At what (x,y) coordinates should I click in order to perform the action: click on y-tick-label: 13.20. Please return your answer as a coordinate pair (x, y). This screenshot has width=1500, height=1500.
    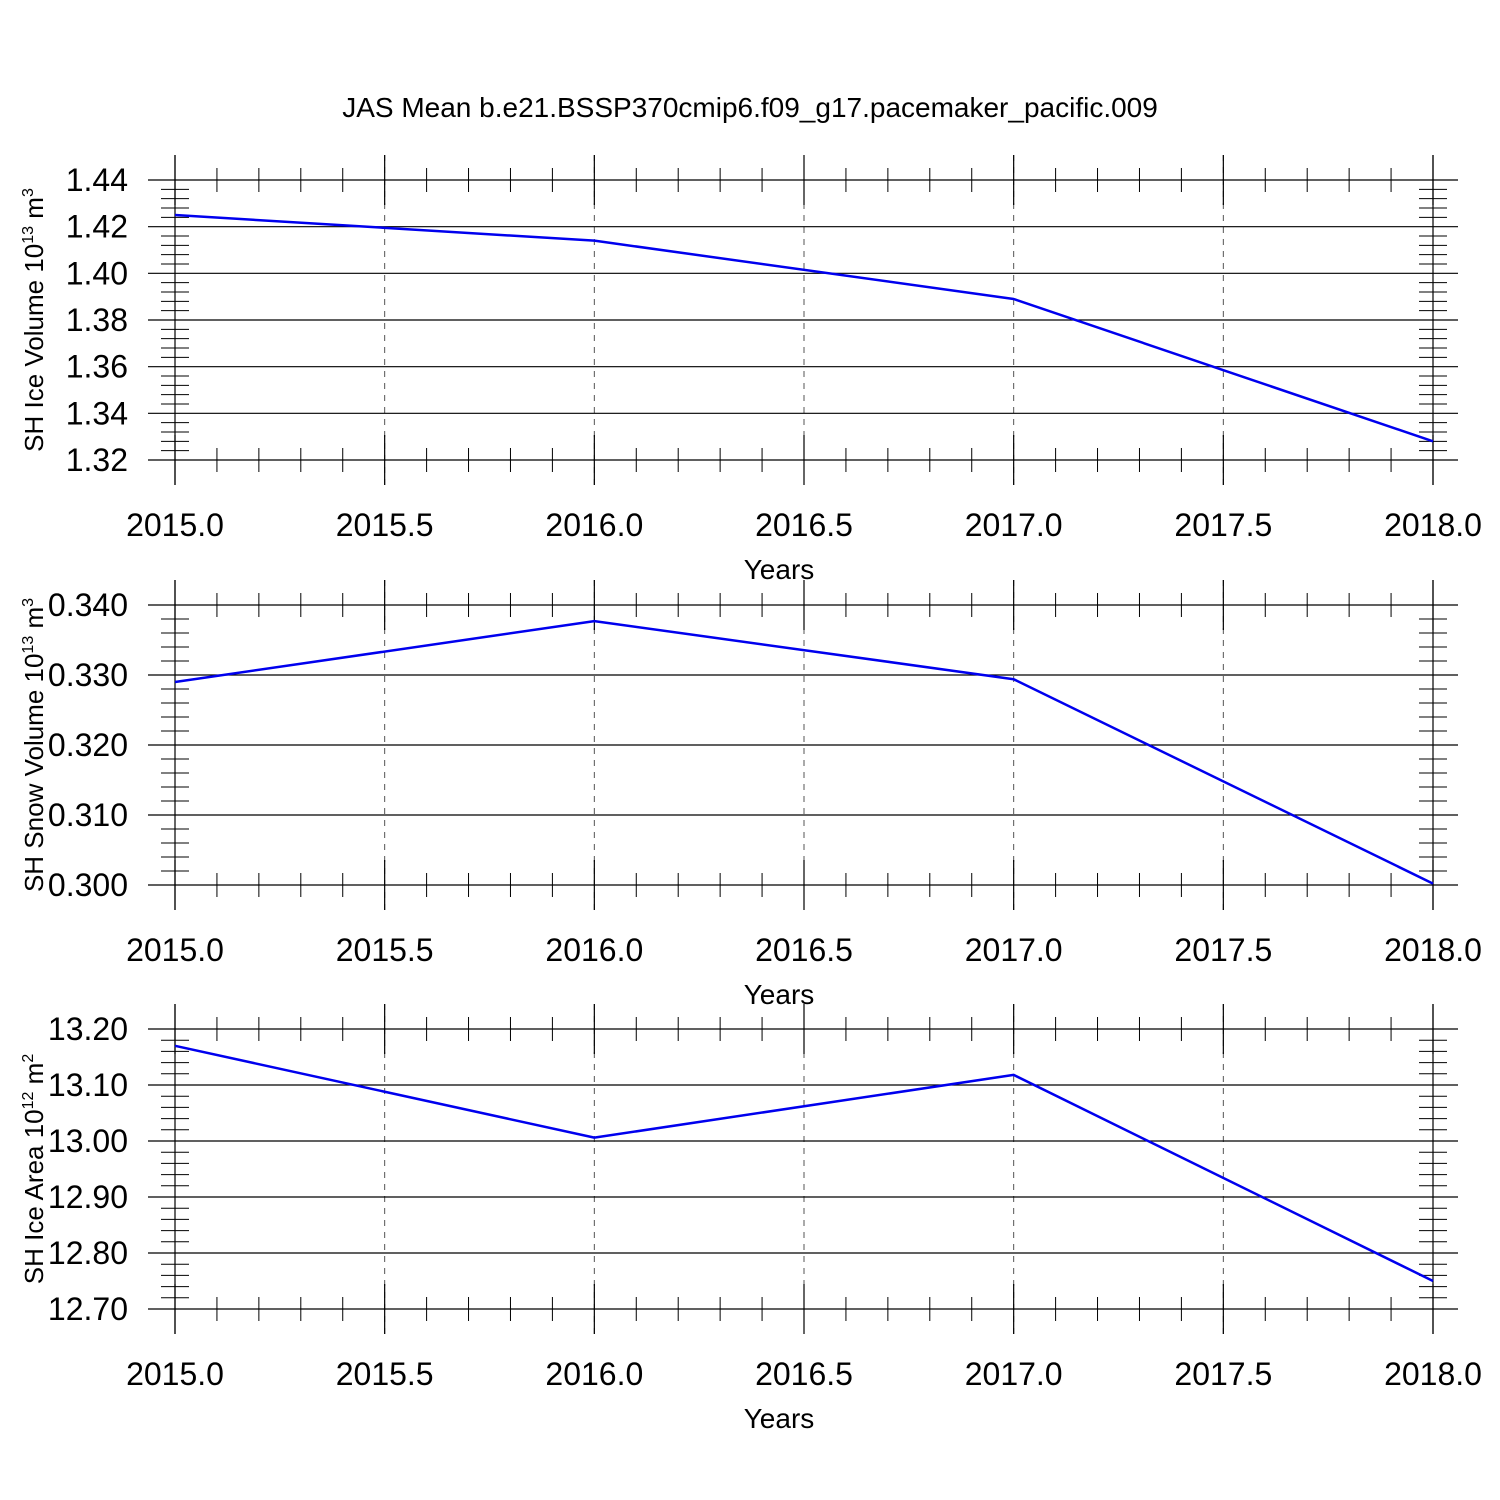
    Looking at the image, I should click on (88, 1029).